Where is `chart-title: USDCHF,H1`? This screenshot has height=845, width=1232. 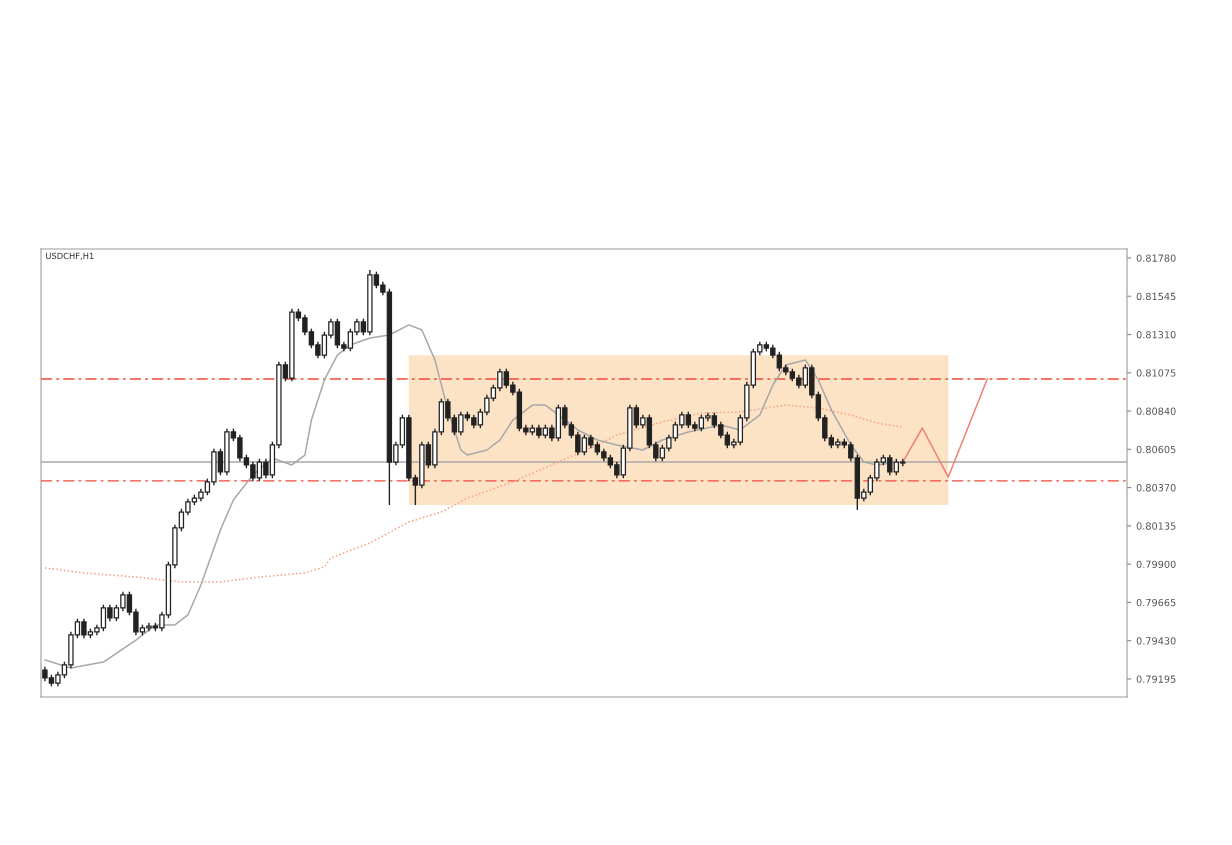 chart-title: USDCHF,H1 is located at coordinates (70, 256).